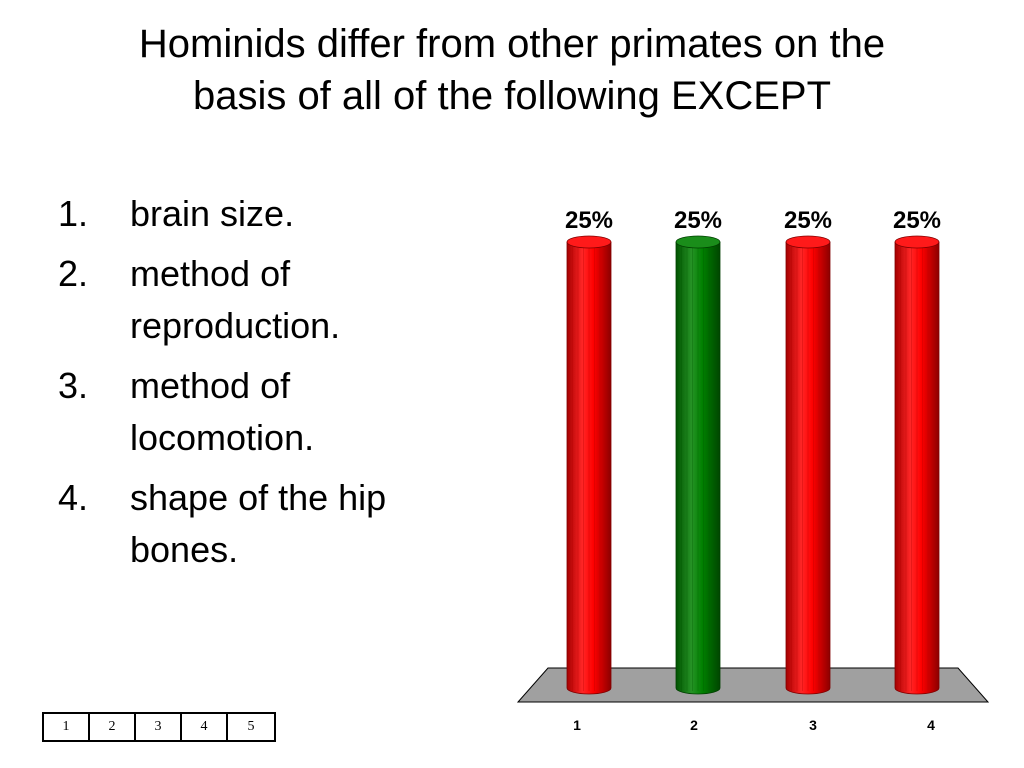 The width and height of the screenshot is (1024, 768). I want to click on counter-cell-1: 1, so click(67, 727).